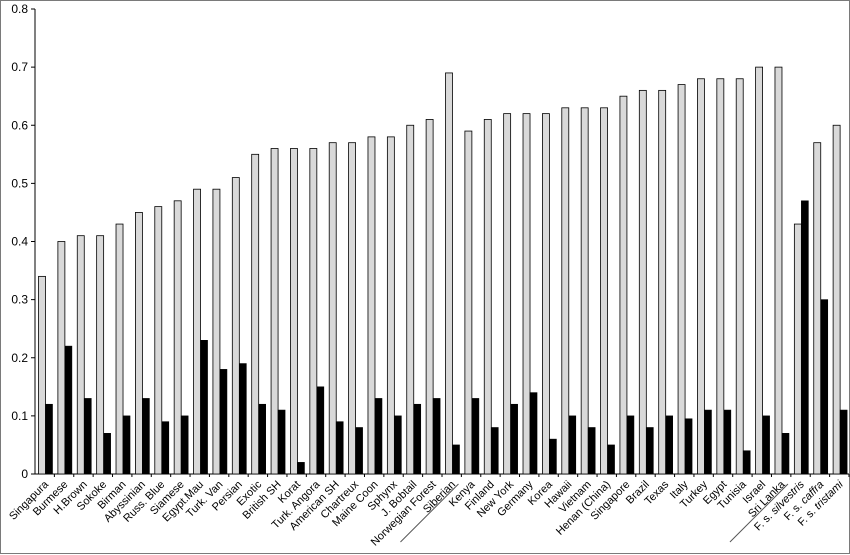 This screenshot has width=850, height=555. What do you see at coordinates (19, 358) in the screenshot?
I see `y-tick-label: 0.2` at bounding box center [19, 358].